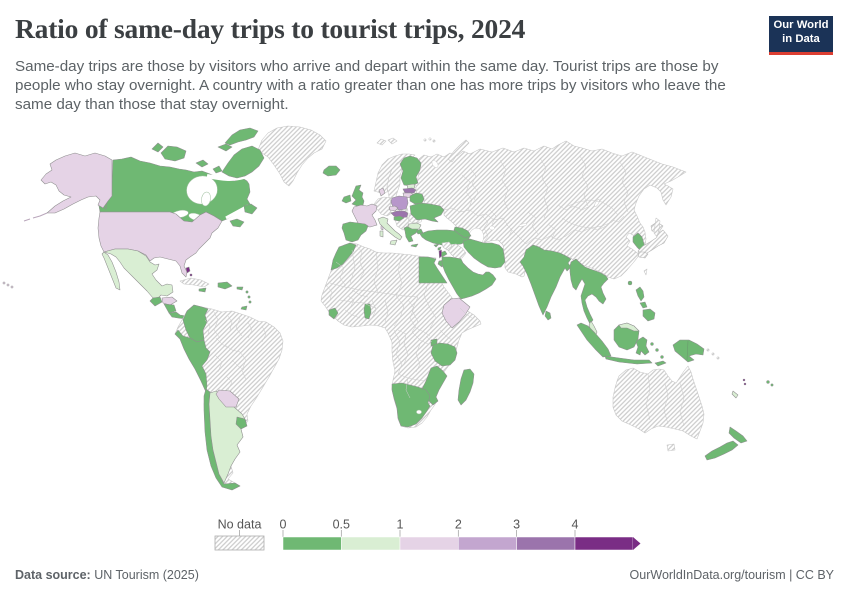  What do you see at coordinates (341, 525) in the screenshot?
I see `svg-text: 0.5` at bounding box center [341, 525].